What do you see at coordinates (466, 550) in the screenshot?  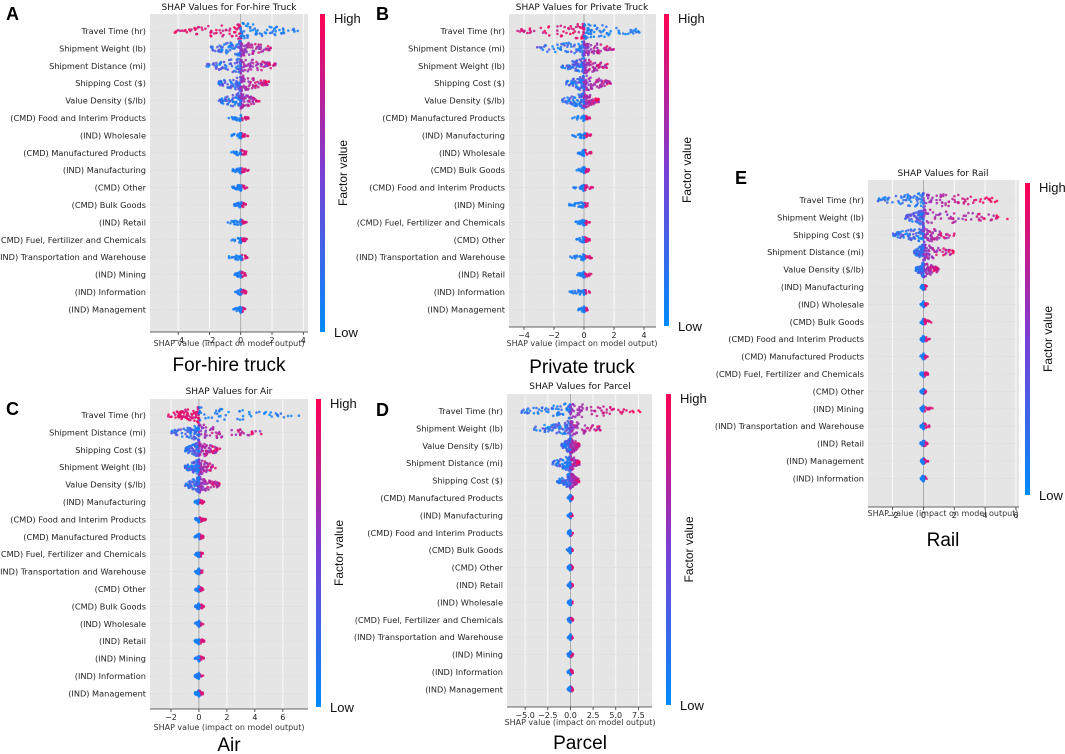 I see `feature-label: (CMD) Bulk Goods` at bounding box center [466, 550].